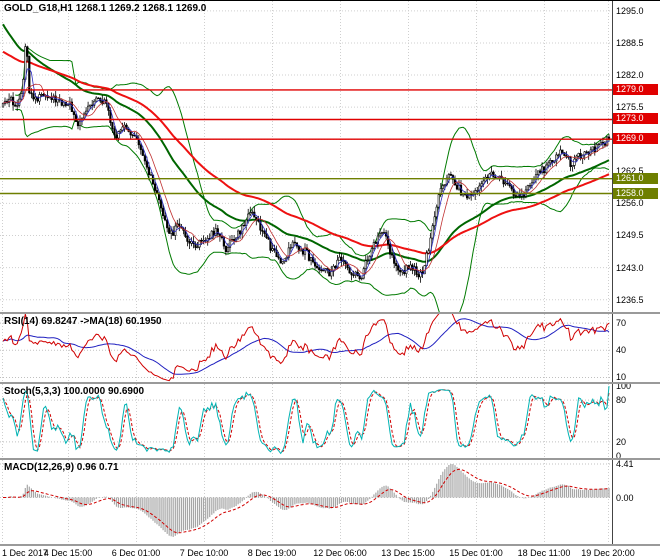 This screenshot has width=660, height=560. I want to click on macd-histogram, so click(307, 500).